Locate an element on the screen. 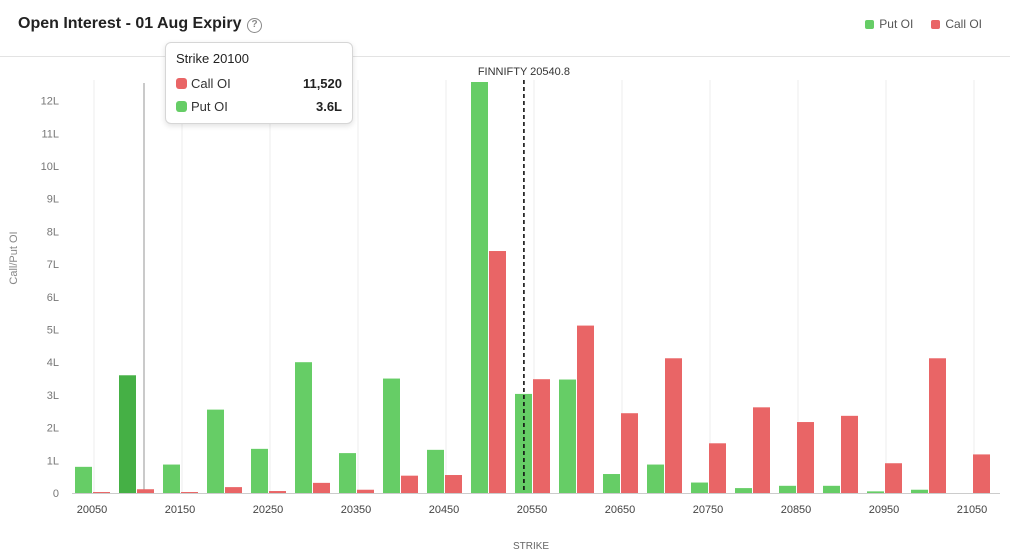  legend-item-put-oi: Put OI is located at coordinates (889, 24).